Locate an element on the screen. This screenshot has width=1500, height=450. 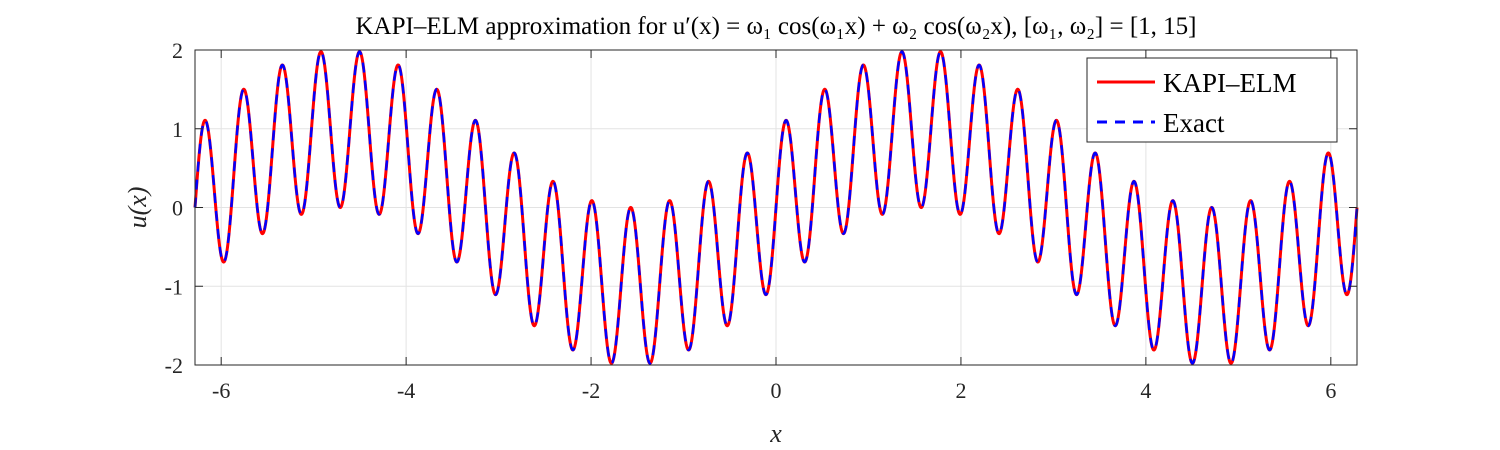
legend-box is located at coordinates (1212, 100).